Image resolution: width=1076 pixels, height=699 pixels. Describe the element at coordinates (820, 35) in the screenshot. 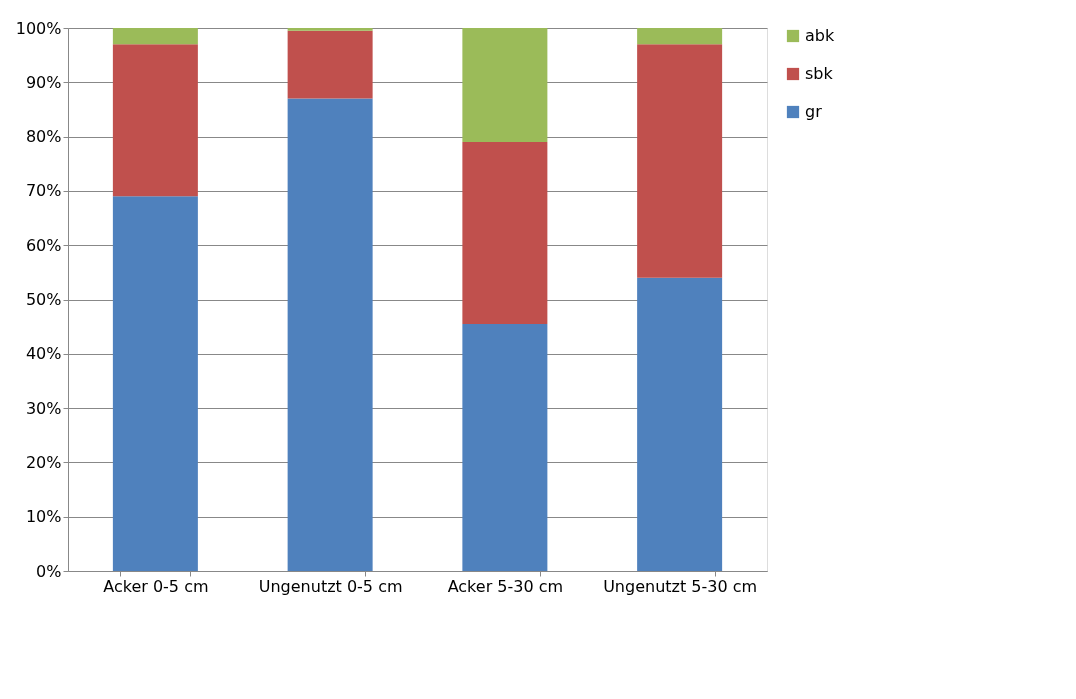

I see `legend-label: abk` at that location.